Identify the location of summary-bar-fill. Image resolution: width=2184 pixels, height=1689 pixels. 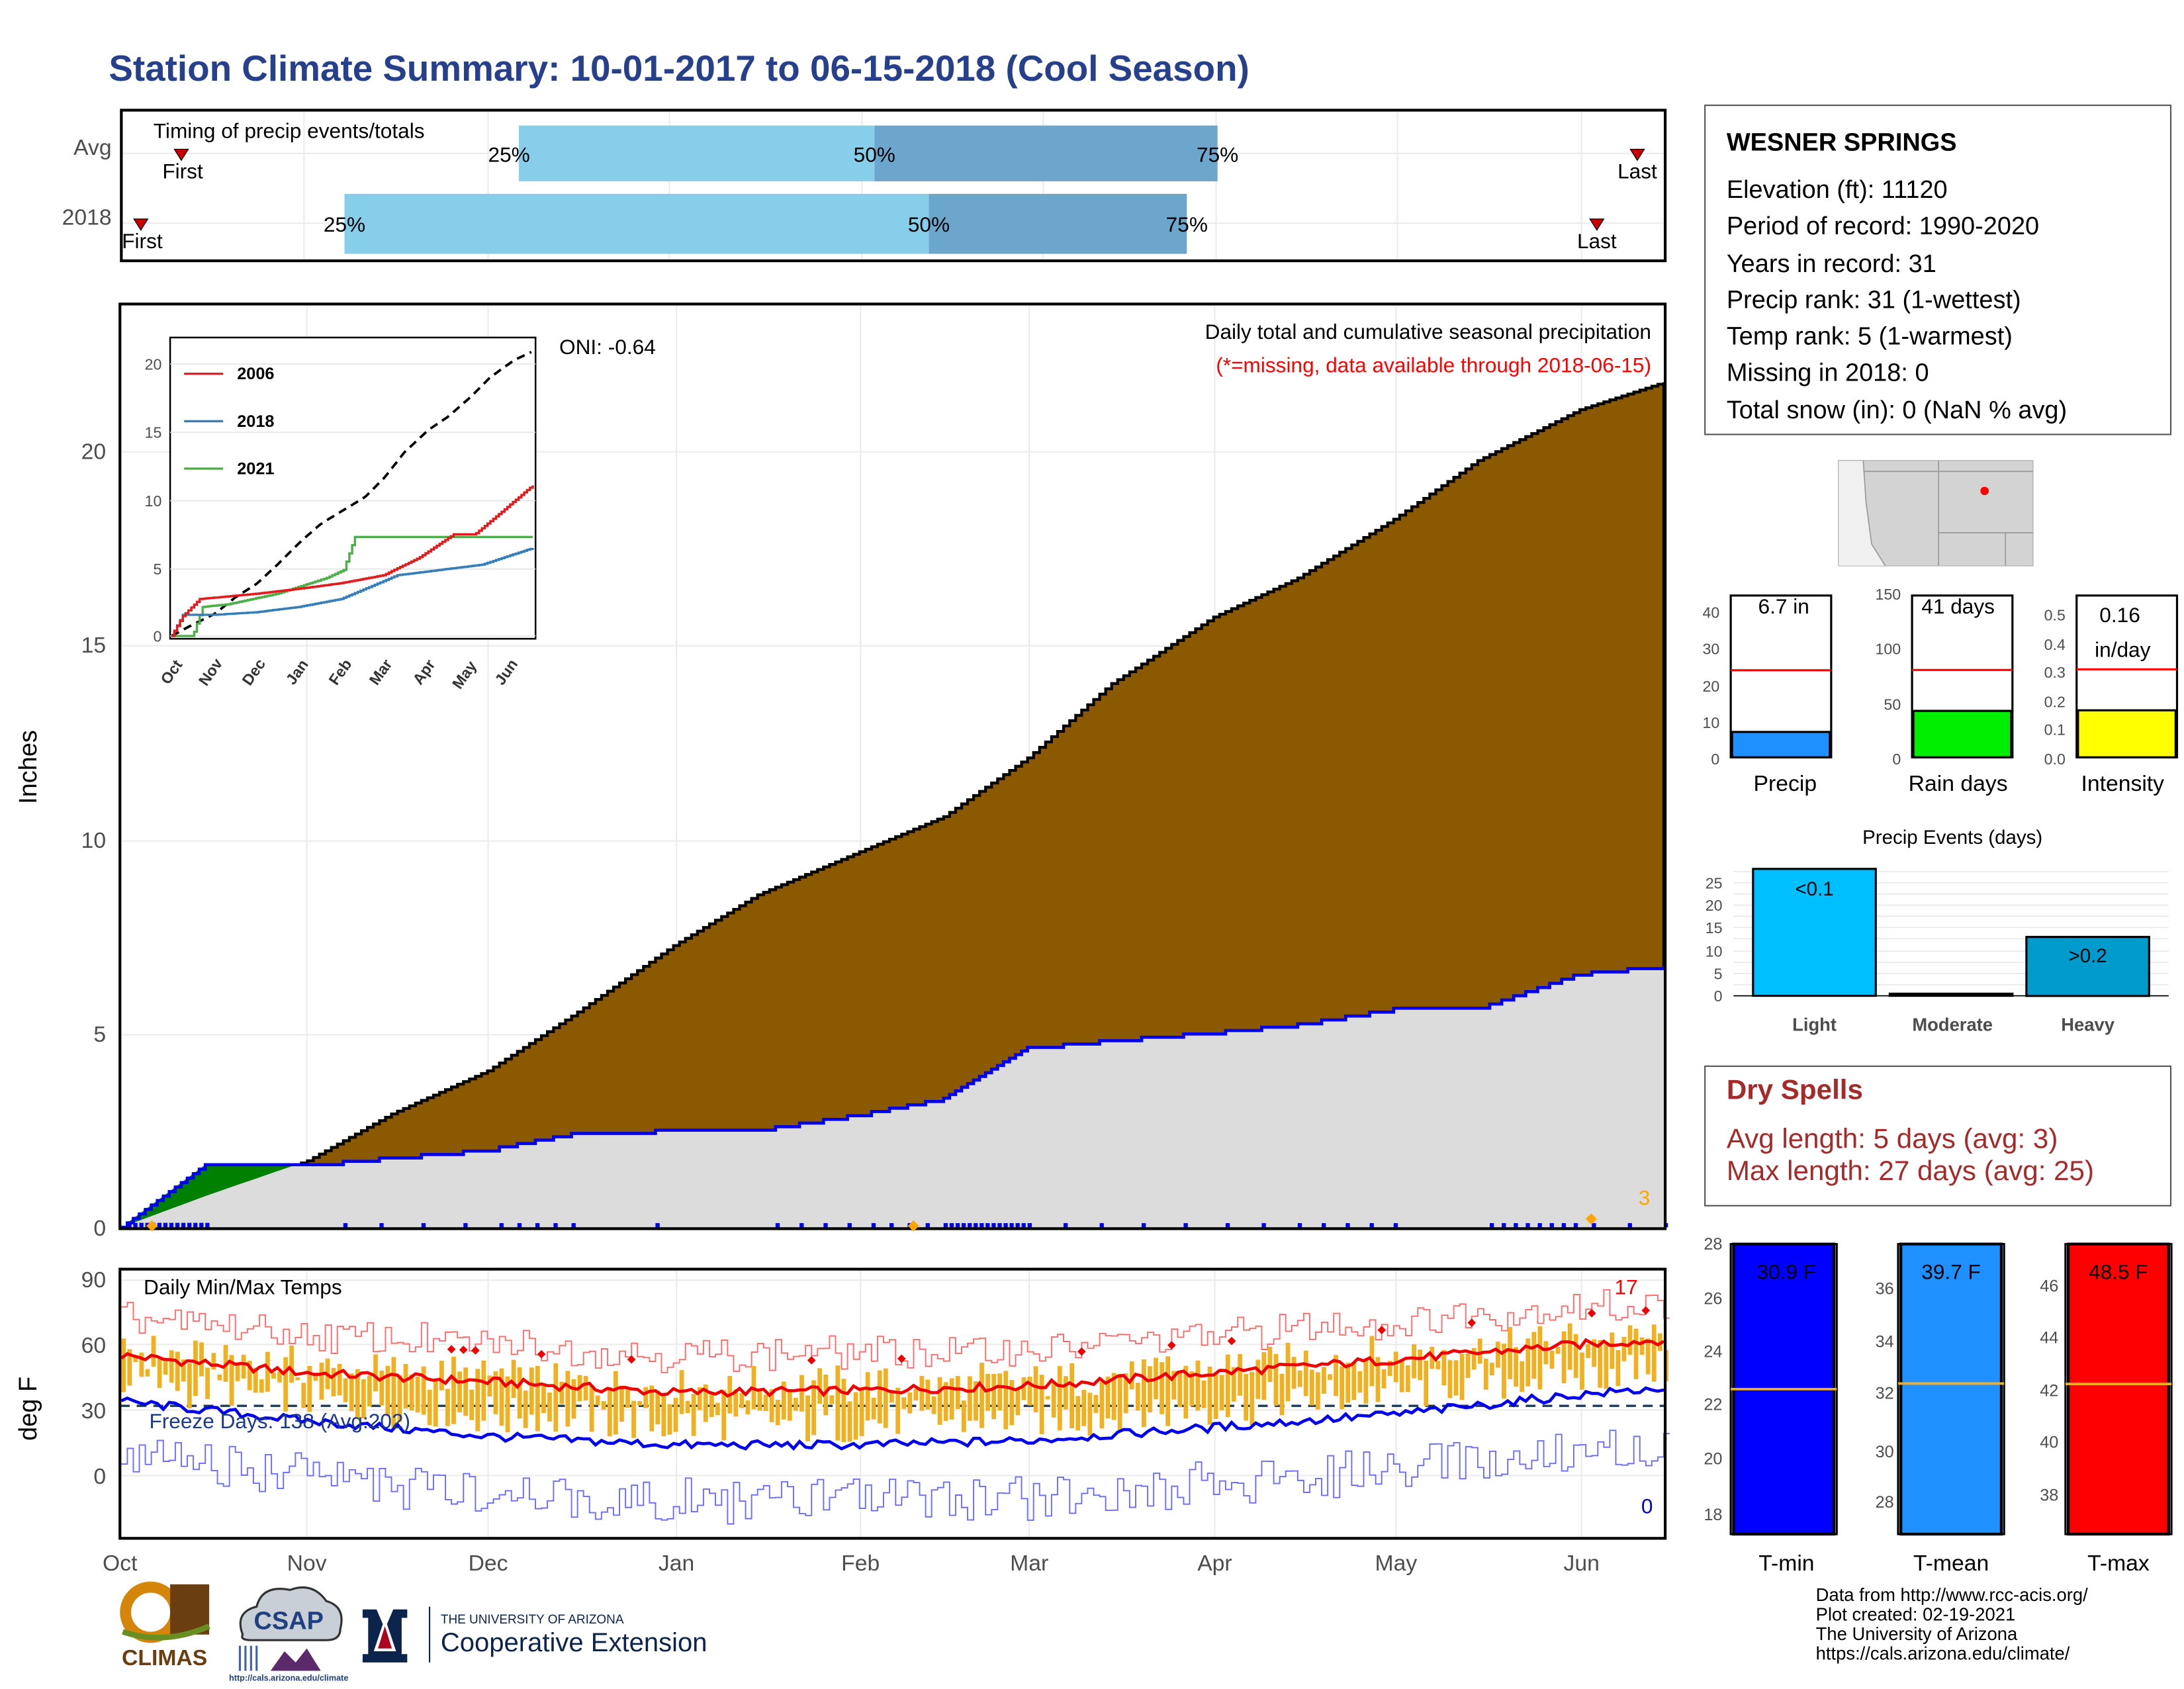
(2127, 733).